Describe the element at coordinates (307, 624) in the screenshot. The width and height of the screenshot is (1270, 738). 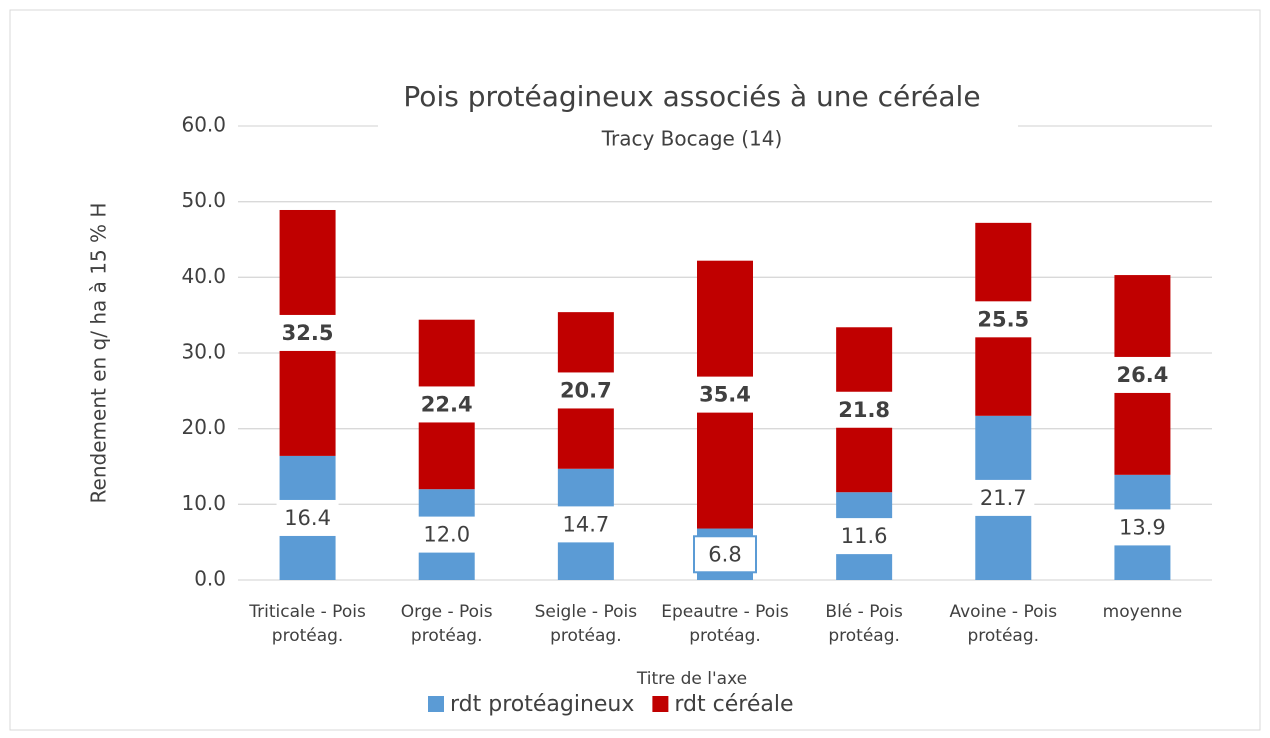
I see `x-tick-label: Triticale - Pois protéag.` at that location.